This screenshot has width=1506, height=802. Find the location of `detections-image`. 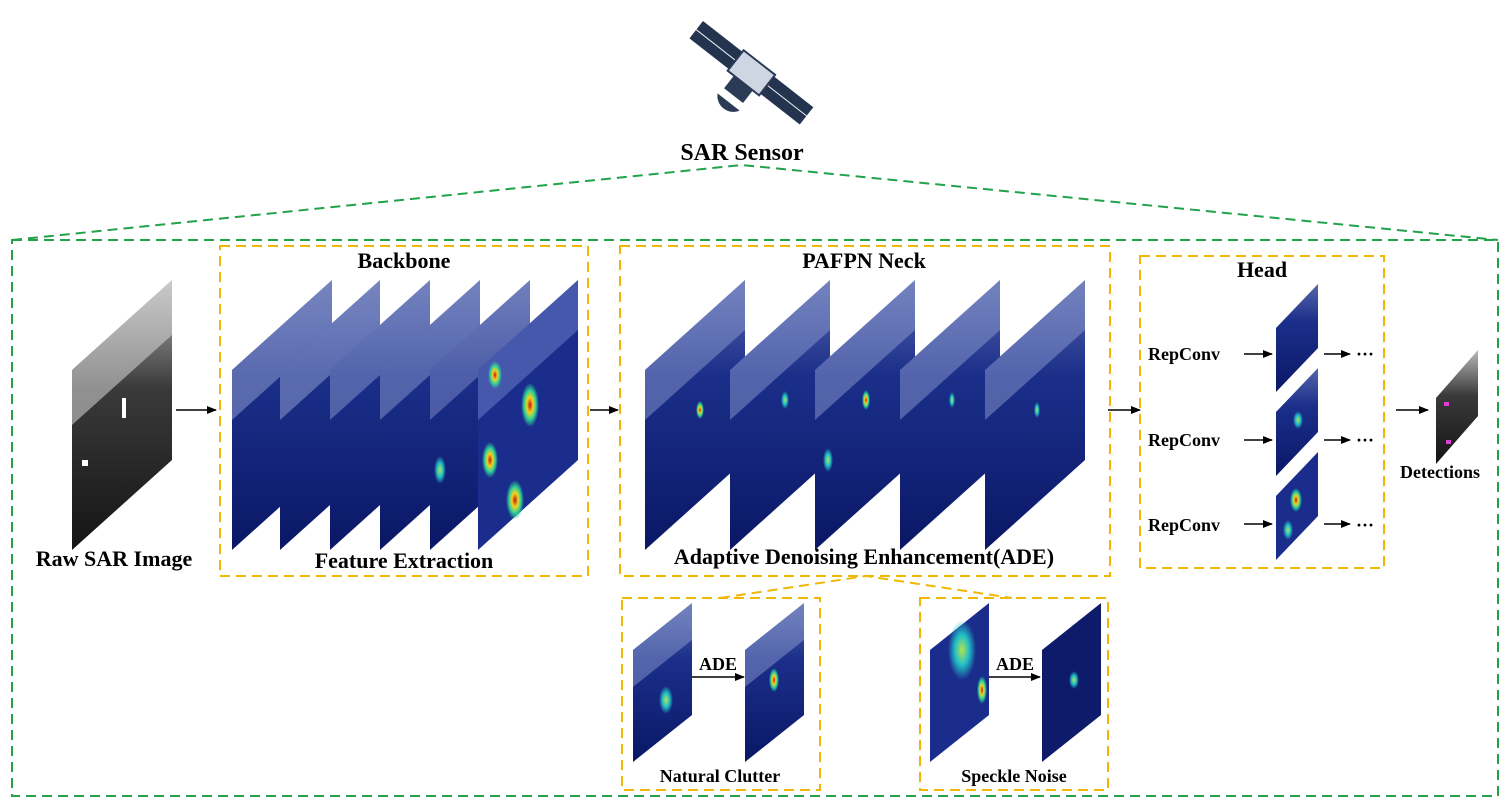

detections-image is located at coordinates (1457, 407).